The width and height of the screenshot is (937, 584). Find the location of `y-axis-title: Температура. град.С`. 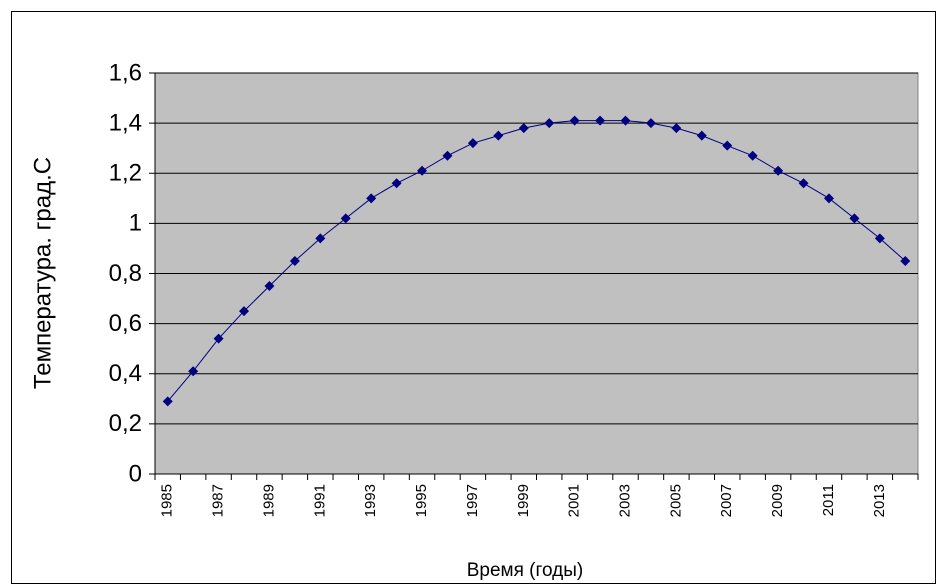

y-axis-title: Температура. град.С is located at coordinates (42, 273).